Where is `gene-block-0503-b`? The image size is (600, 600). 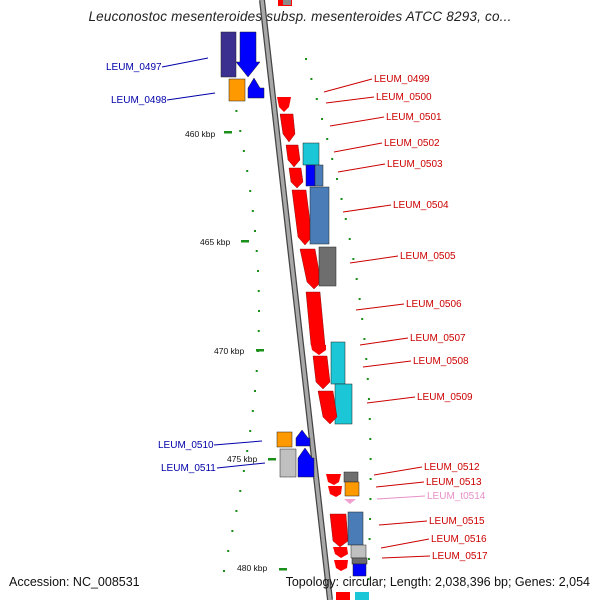
gene-block-0503-b is located at coordinates (310, 175).